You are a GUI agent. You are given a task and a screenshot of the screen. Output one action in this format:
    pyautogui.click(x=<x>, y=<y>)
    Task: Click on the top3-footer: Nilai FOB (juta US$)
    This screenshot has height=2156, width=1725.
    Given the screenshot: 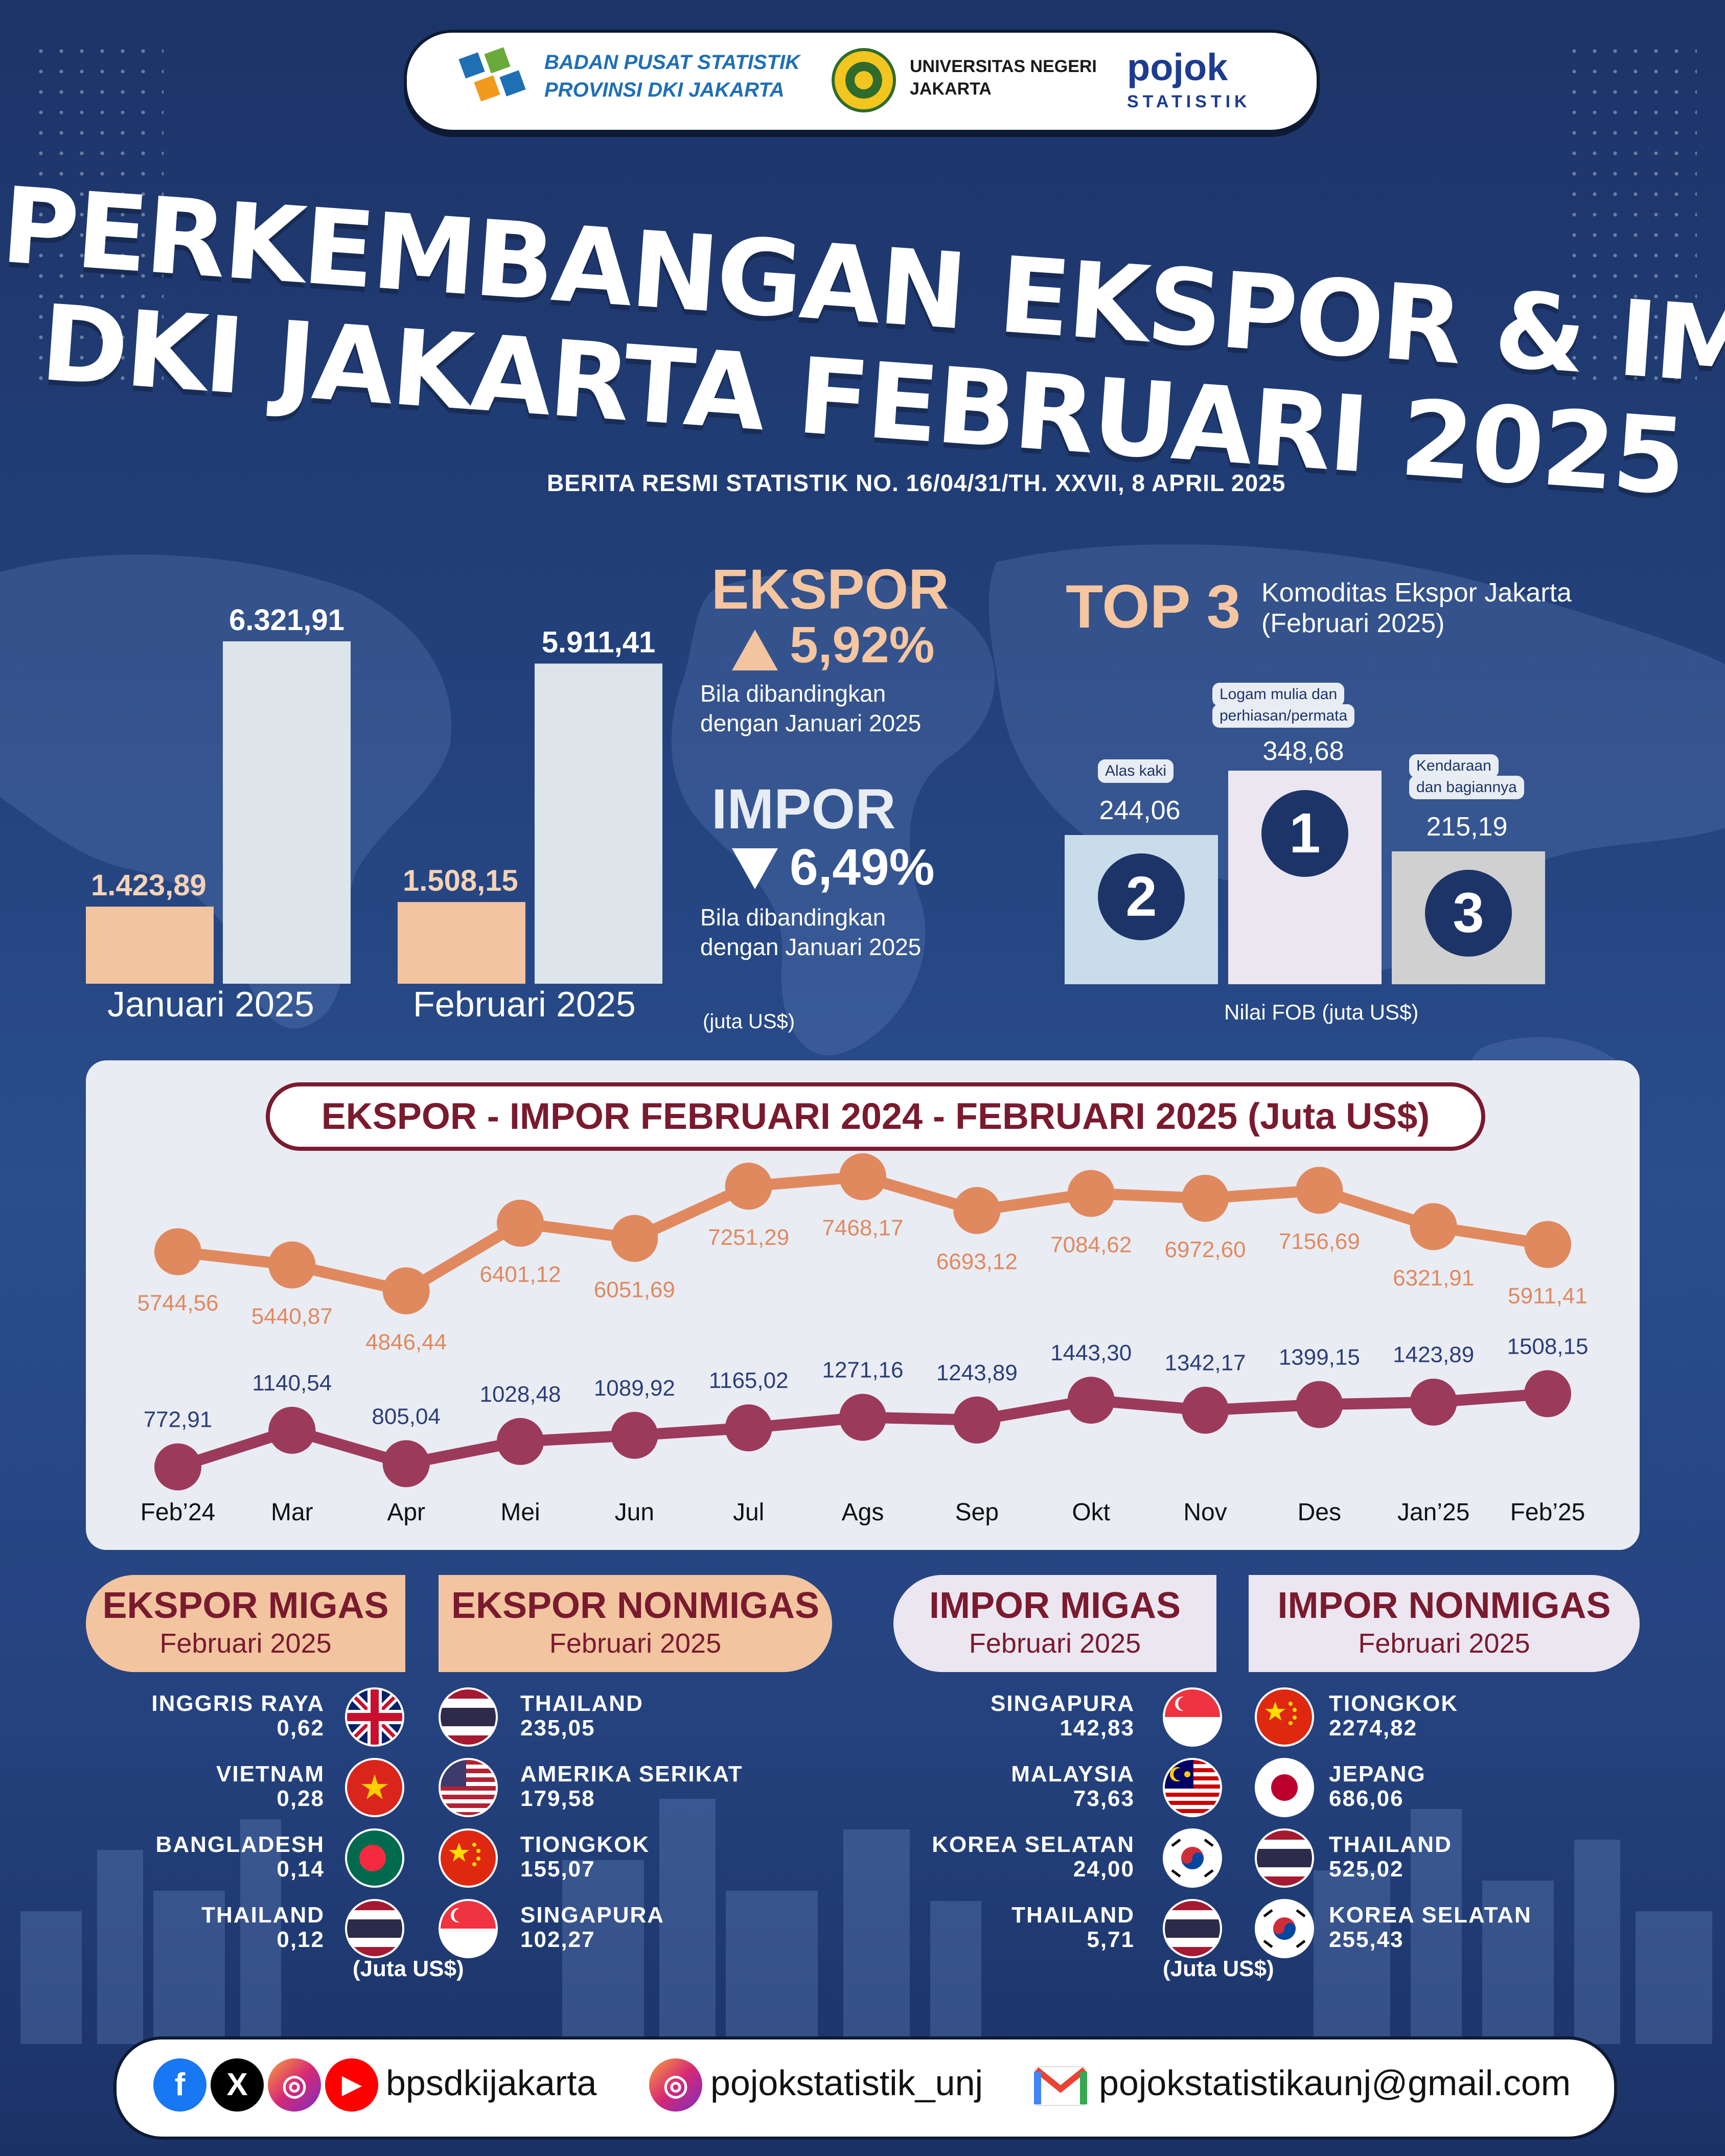 What is the action you would take?
    pyautogui.click(x=1321, y=1012)
    